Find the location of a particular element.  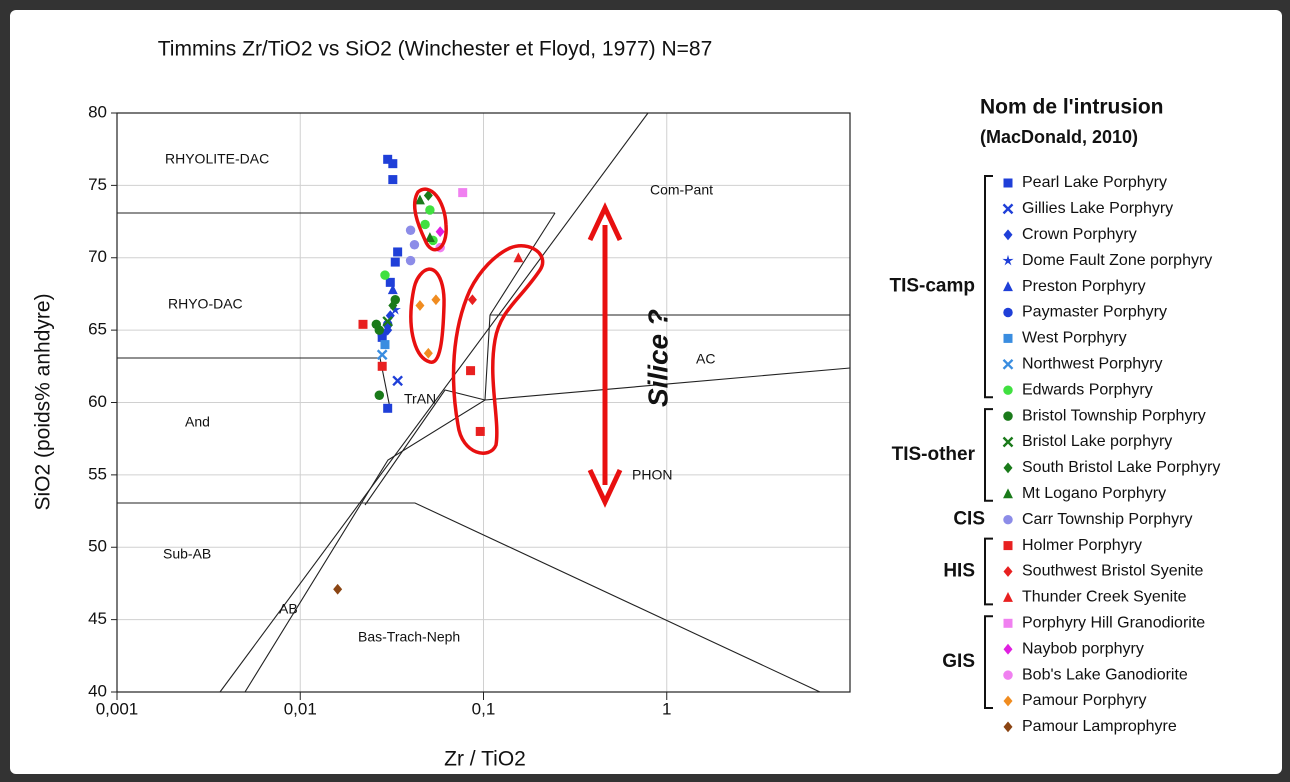

legend-label: Pamour Porphyry is located at coordinates (1084, 700).